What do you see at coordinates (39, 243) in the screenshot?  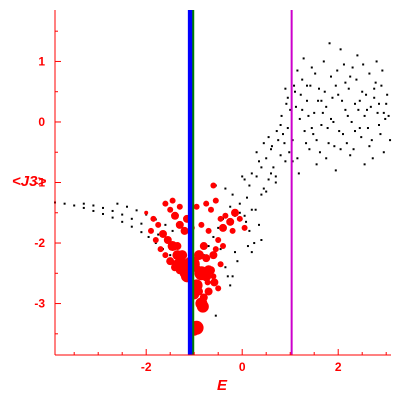 I see `y-tick-label: -2` at bounding box center [39, 243].